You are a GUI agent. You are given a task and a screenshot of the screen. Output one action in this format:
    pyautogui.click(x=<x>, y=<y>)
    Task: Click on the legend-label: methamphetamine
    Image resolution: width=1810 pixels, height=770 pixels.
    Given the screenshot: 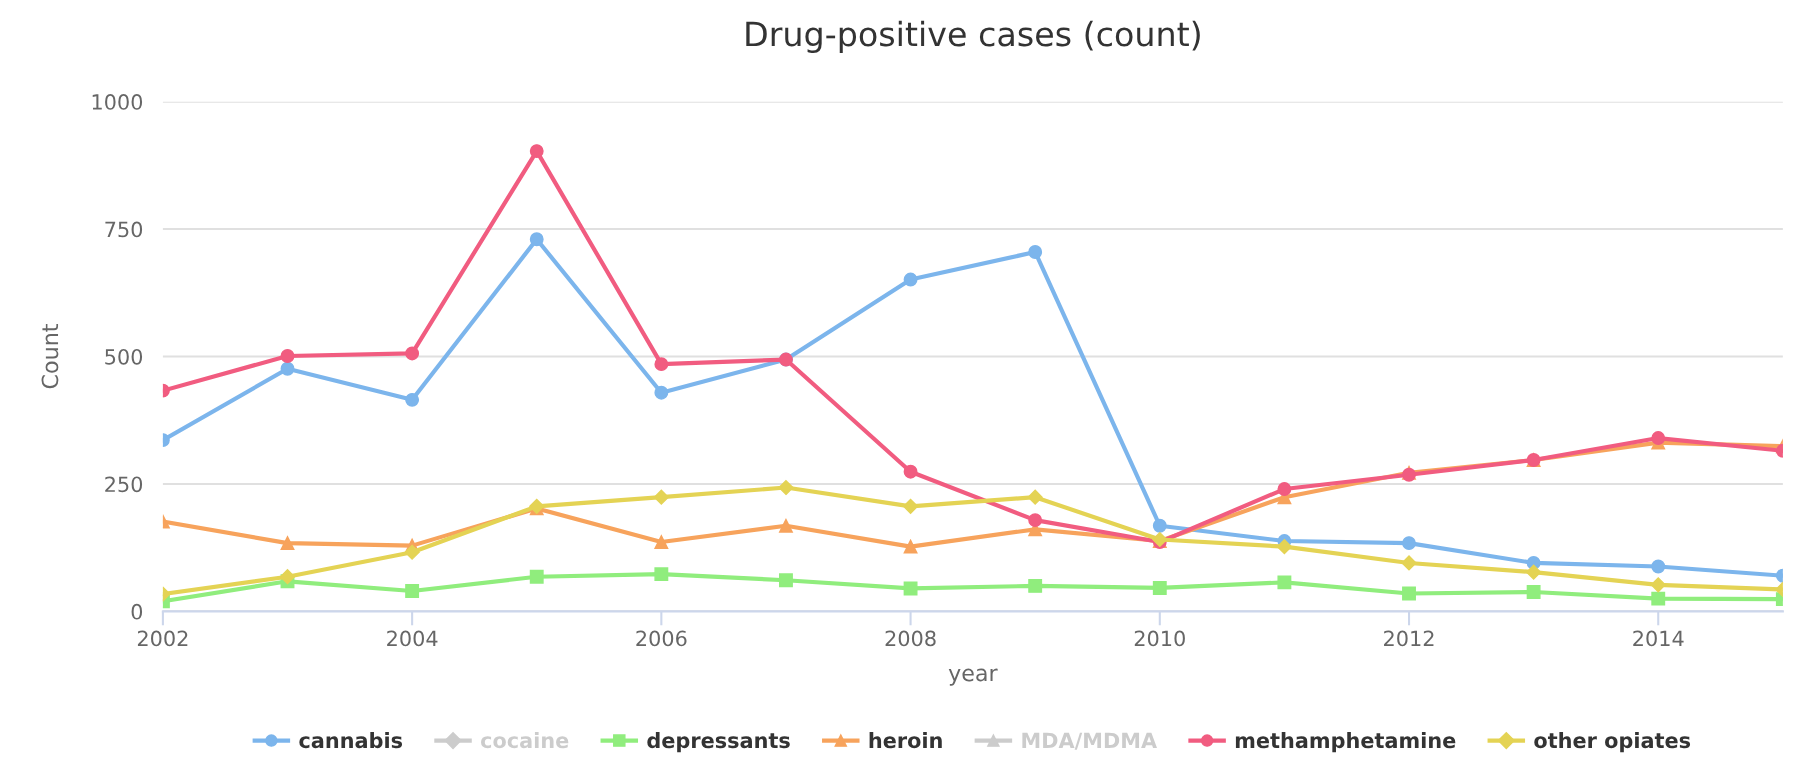 What is the action you would take?
    pyautogui.click(x=1345, y=742)
    